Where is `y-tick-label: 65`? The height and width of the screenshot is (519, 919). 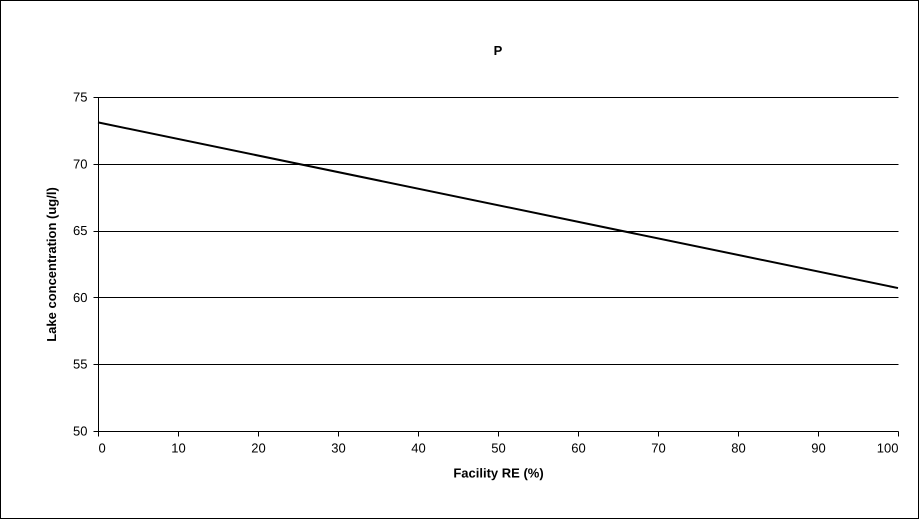
y-tick-label: 65 is located at coordinates (80, 230).